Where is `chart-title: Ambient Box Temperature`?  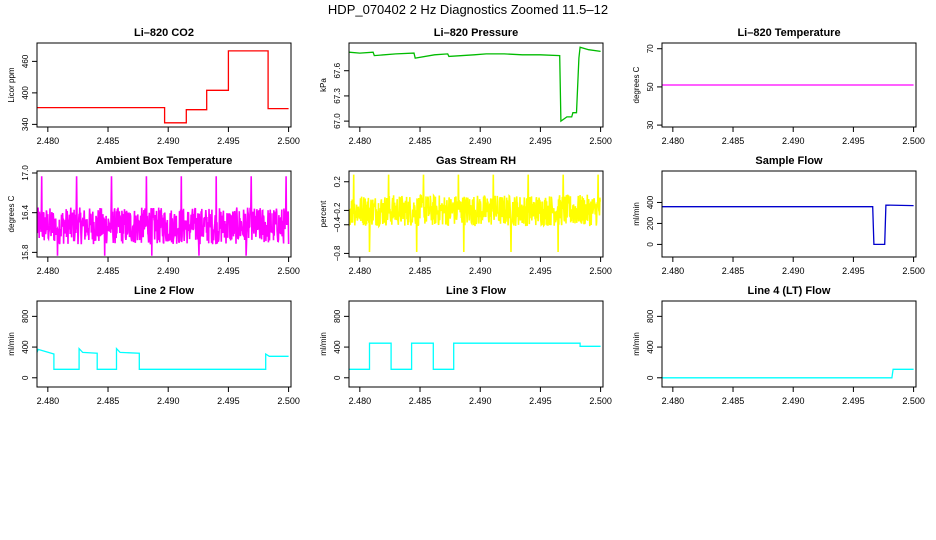
chart-title: Ambient Box Temperature is located at coordinates (164, 161).